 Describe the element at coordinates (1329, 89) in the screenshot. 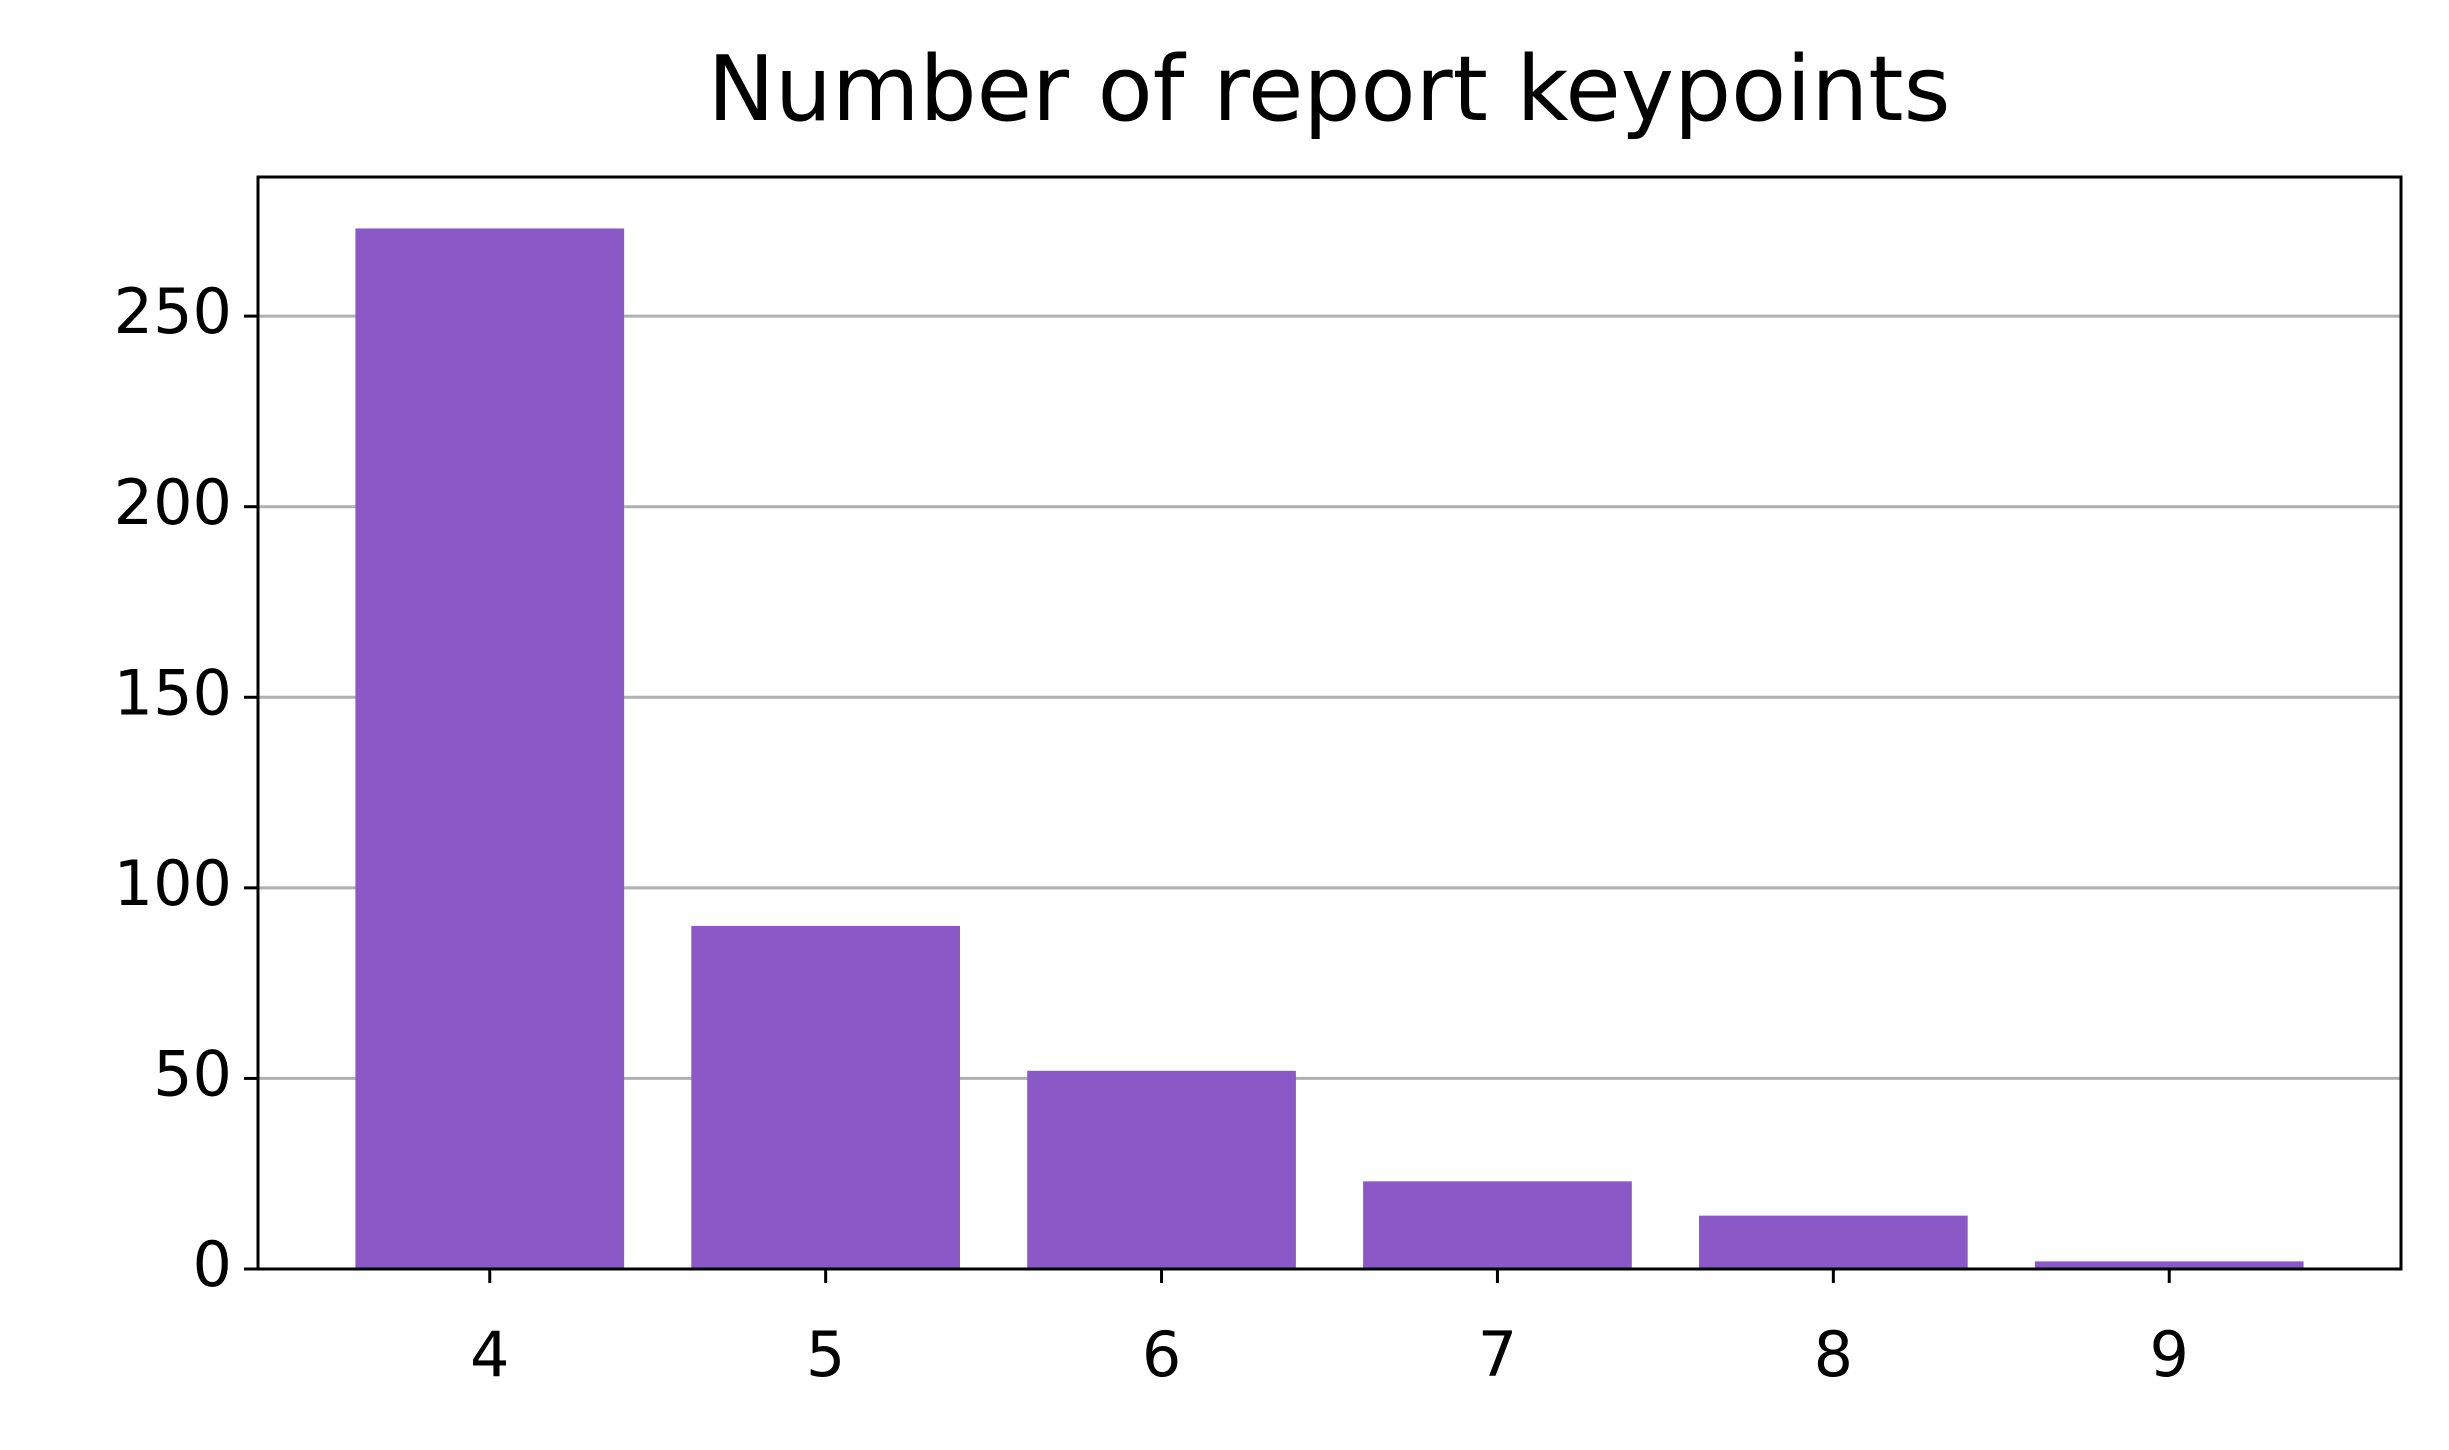

I see `chart-title: Number of report keypoints` at that location.